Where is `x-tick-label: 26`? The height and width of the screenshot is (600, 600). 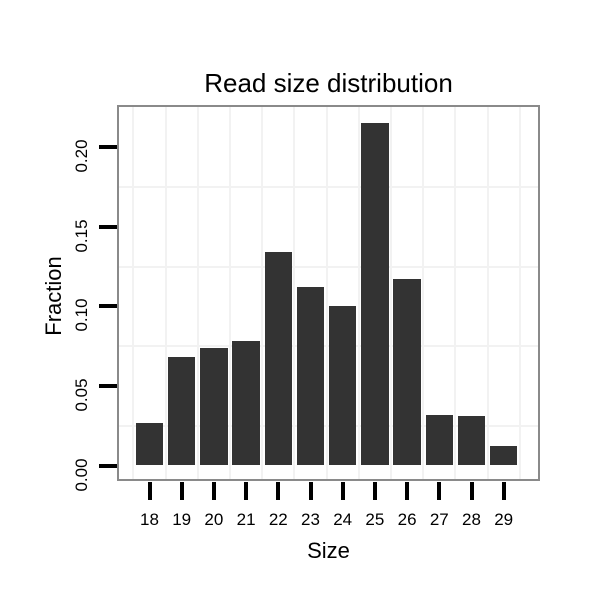 x-tick-label: 26 is located at coordinates (407, 519).